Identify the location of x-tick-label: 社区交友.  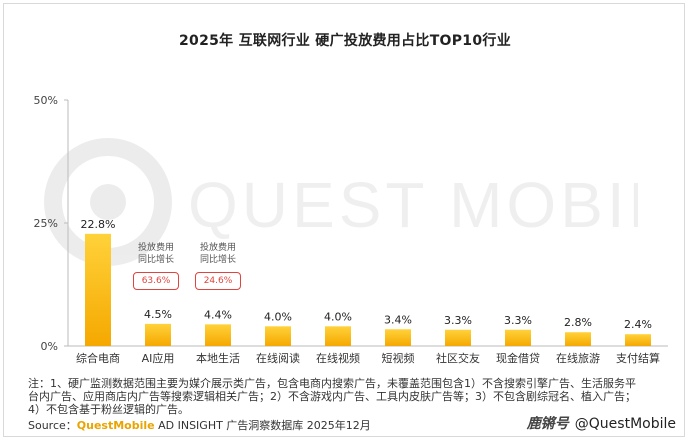
(458, 358).